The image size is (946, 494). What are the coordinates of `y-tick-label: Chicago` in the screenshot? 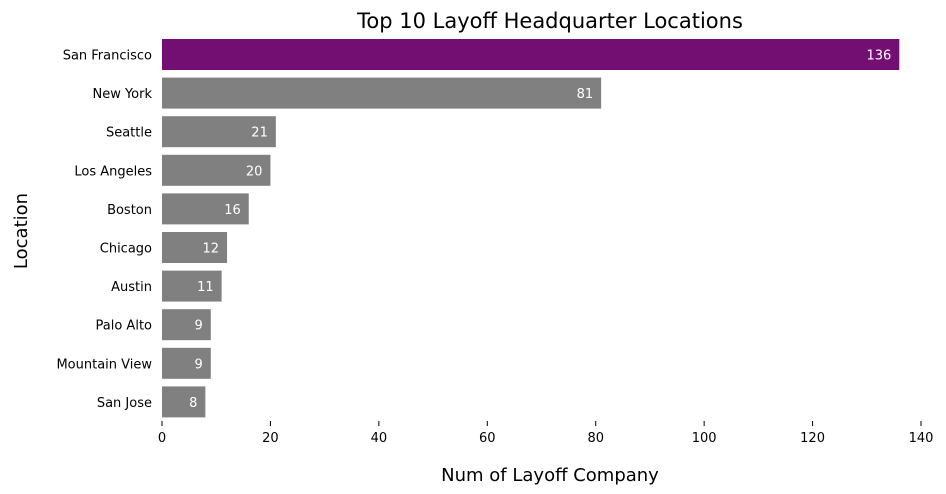 It's located at (126, 249).